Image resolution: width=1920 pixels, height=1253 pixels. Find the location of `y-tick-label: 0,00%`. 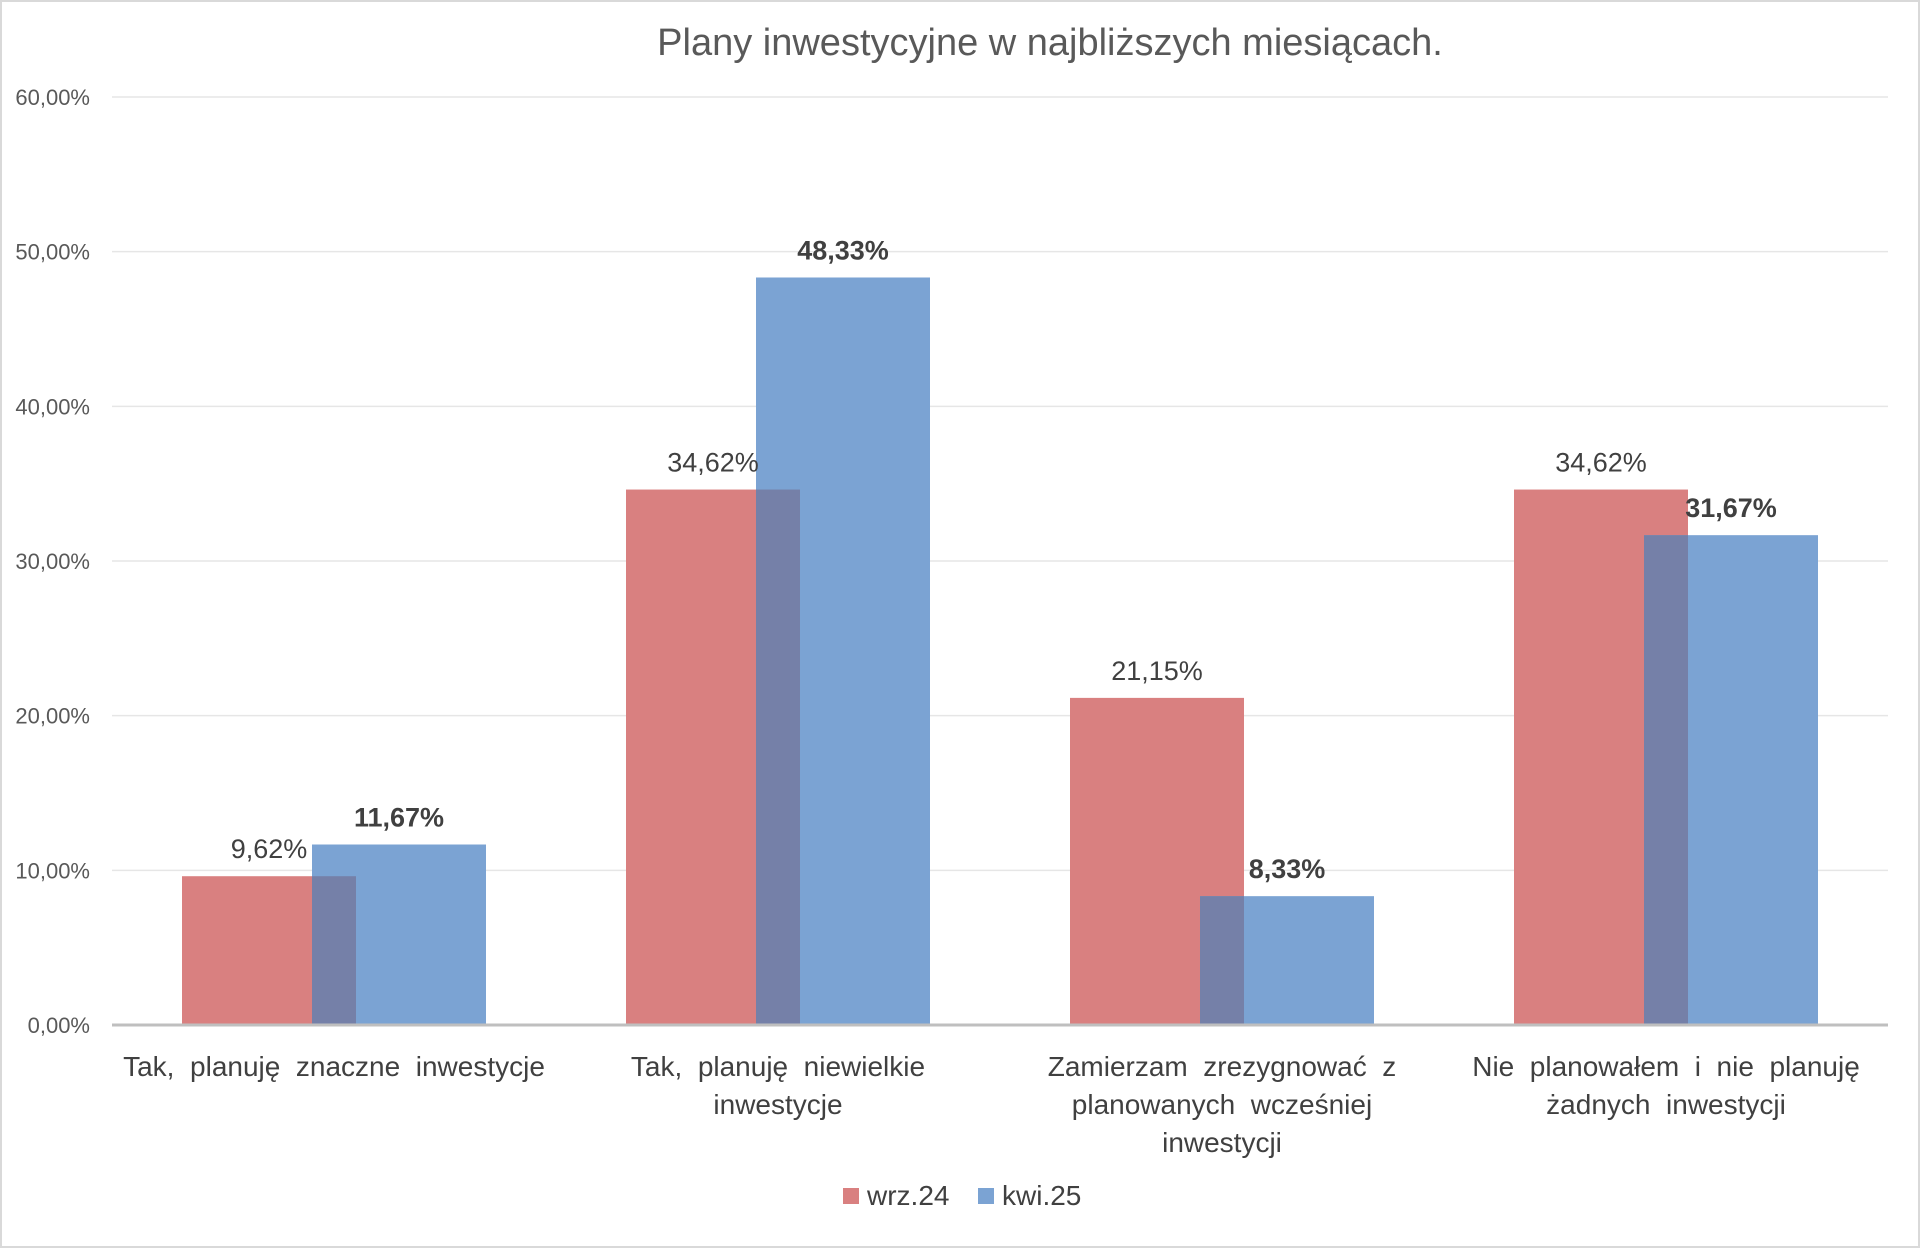

y-tick-label: 0,00% is located at coordinates (59, 1025).